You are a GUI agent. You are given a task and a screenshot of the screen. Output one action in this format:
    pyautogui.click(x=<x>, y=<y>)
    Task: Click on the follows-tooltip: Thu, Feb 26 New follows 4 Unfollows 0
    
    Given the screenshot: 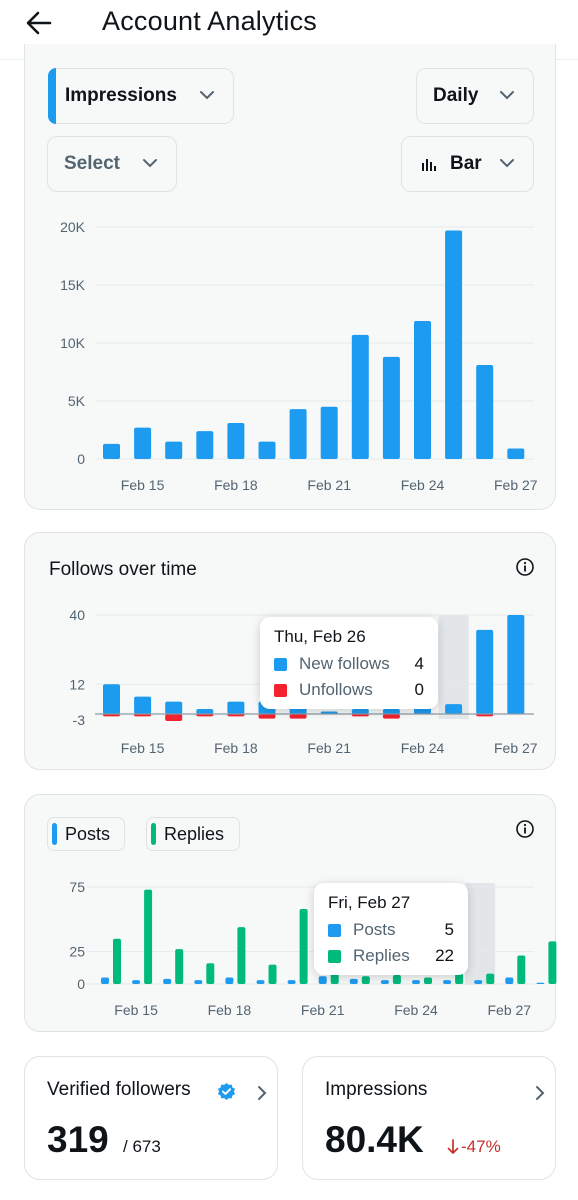 What is the action you would take?
    pyautogui.click(x=349, y=663)
    